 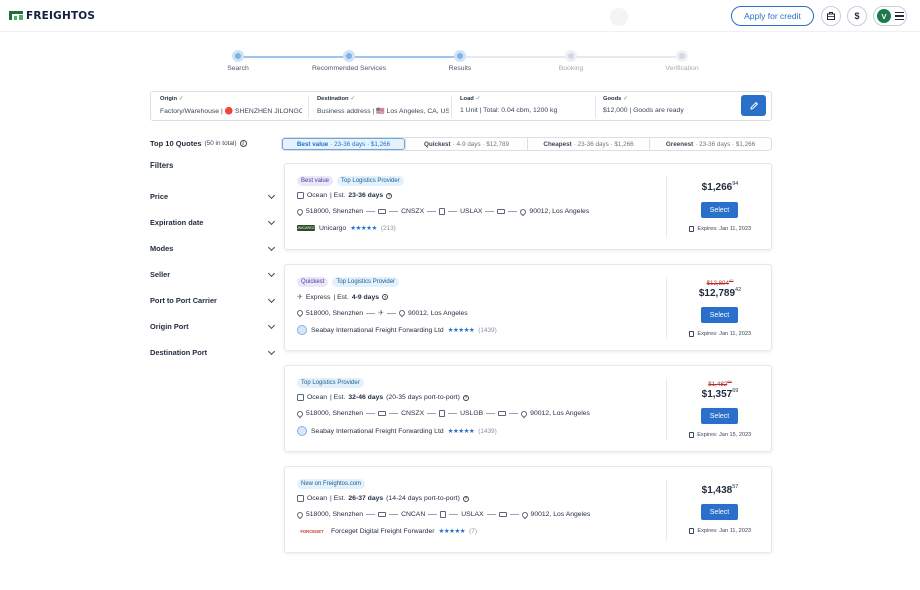 I want to click on original-price: $1,48269, so click(x=720, y=383).